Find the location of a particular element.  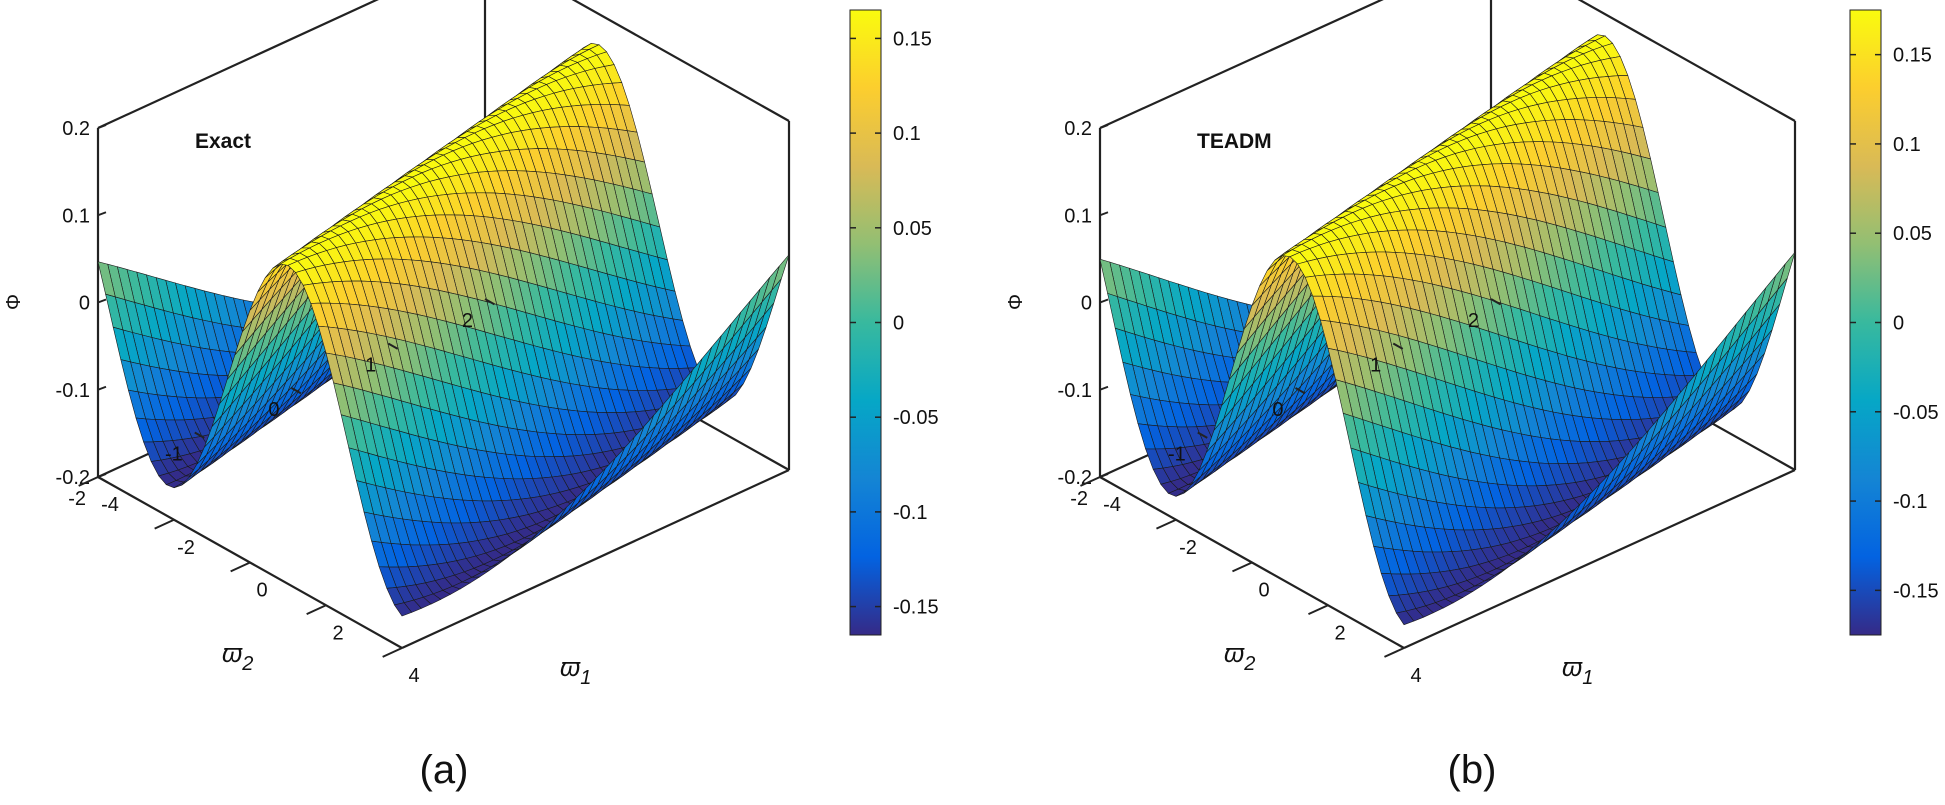

panel-caption: (a) is located at coordinates (444, 770).